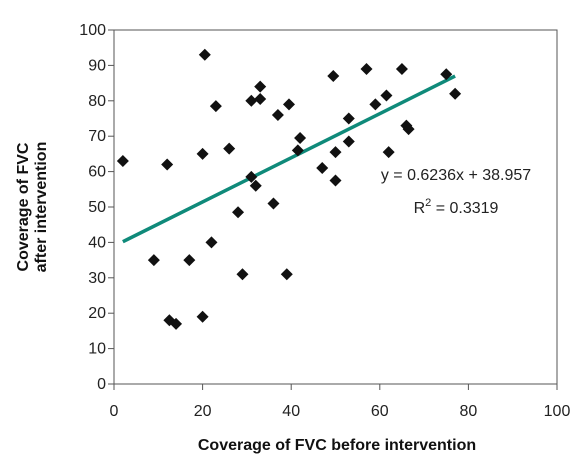 The image size is (575, 457). What do you see at coordinates (97, 172) in the screenshot?
I see `y-tick-label: 60` at bounding box center [97, 172].